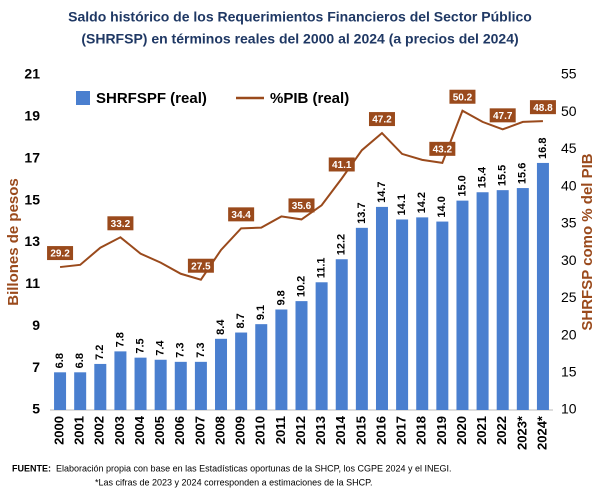 The image size is (600, 499). Describe the element at coordinates (521, 432) in the screenshot. I see `x-tick-label: 2023*` at that location.